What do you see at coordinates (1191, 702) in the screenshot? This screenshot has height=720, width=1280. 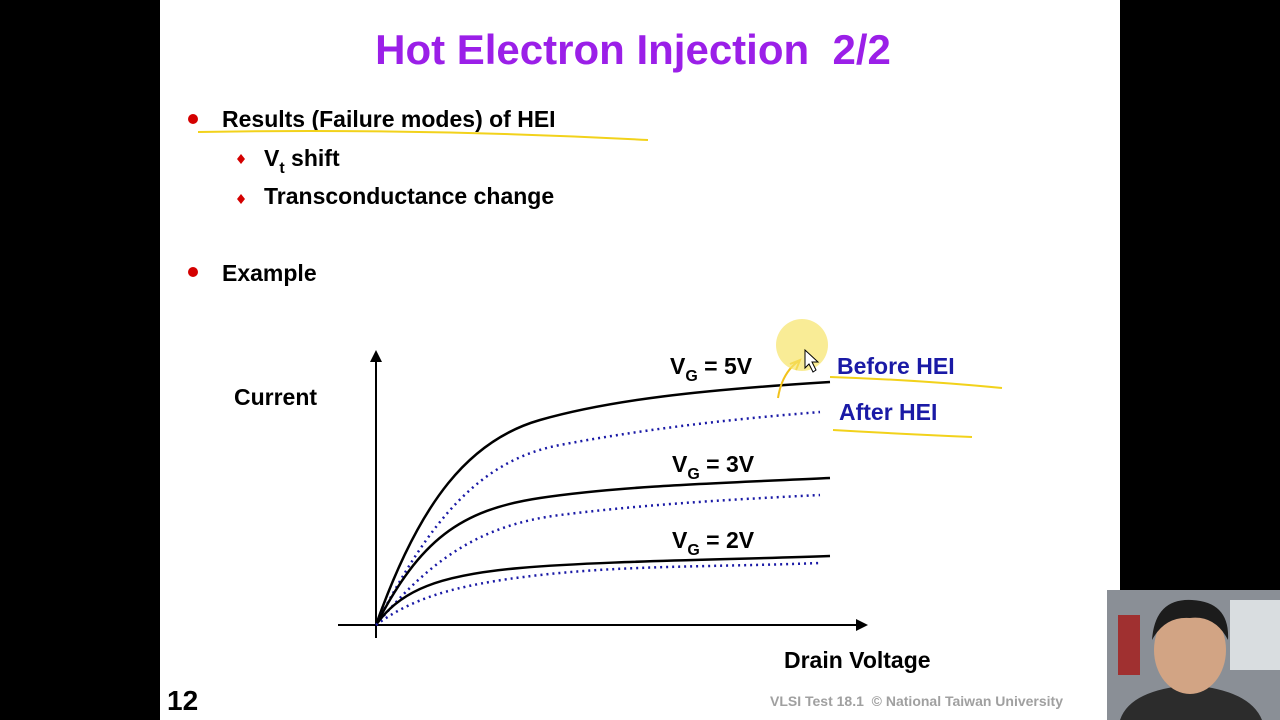 I see `shirt` at bounding box center [1191, 702].